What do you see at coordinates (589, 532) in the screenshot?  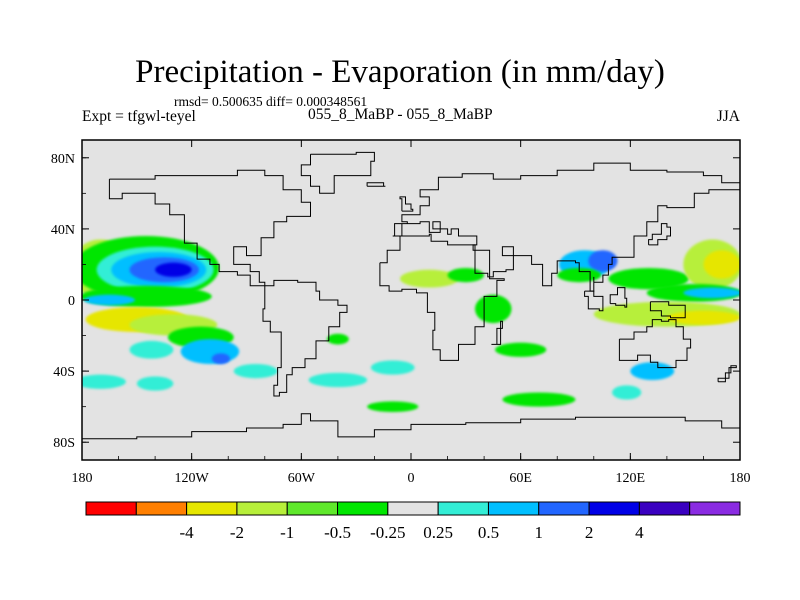 I see `colorbar-label: 2` at bounding box center [589, 532].